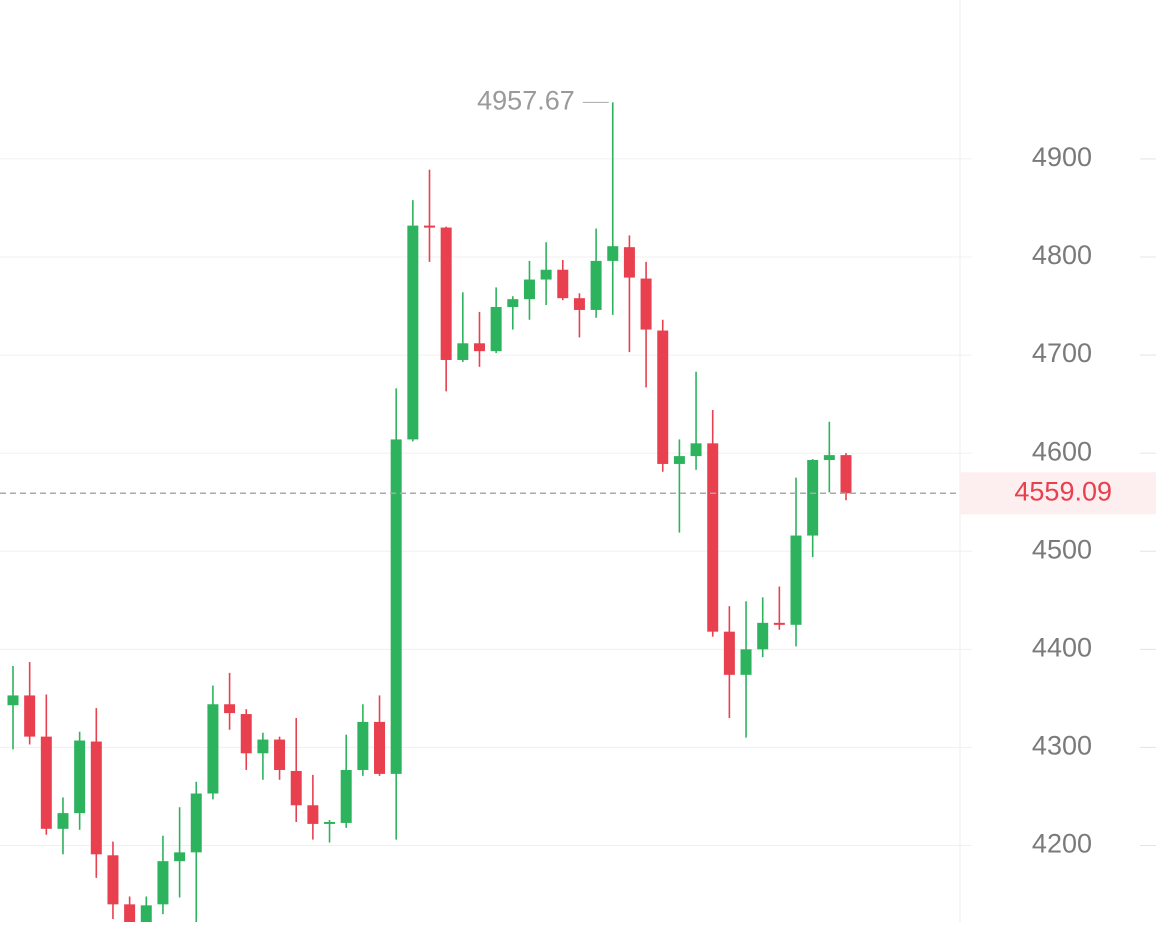 The height and width of the screenshot is (927, 1156). I want to click on last-price-tag, so click(1058, 493).